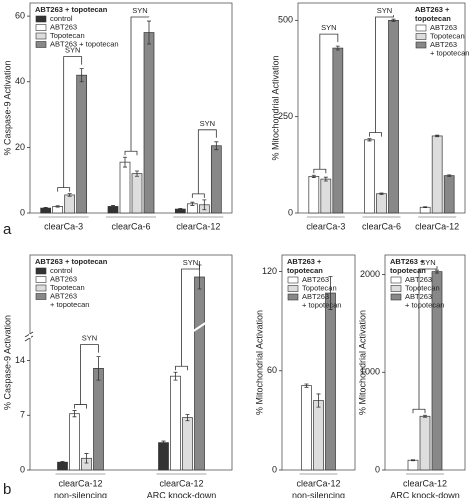  Describe the element at coordinates (7, 229) in the screenshot. I see `panel-label: a` at that location.